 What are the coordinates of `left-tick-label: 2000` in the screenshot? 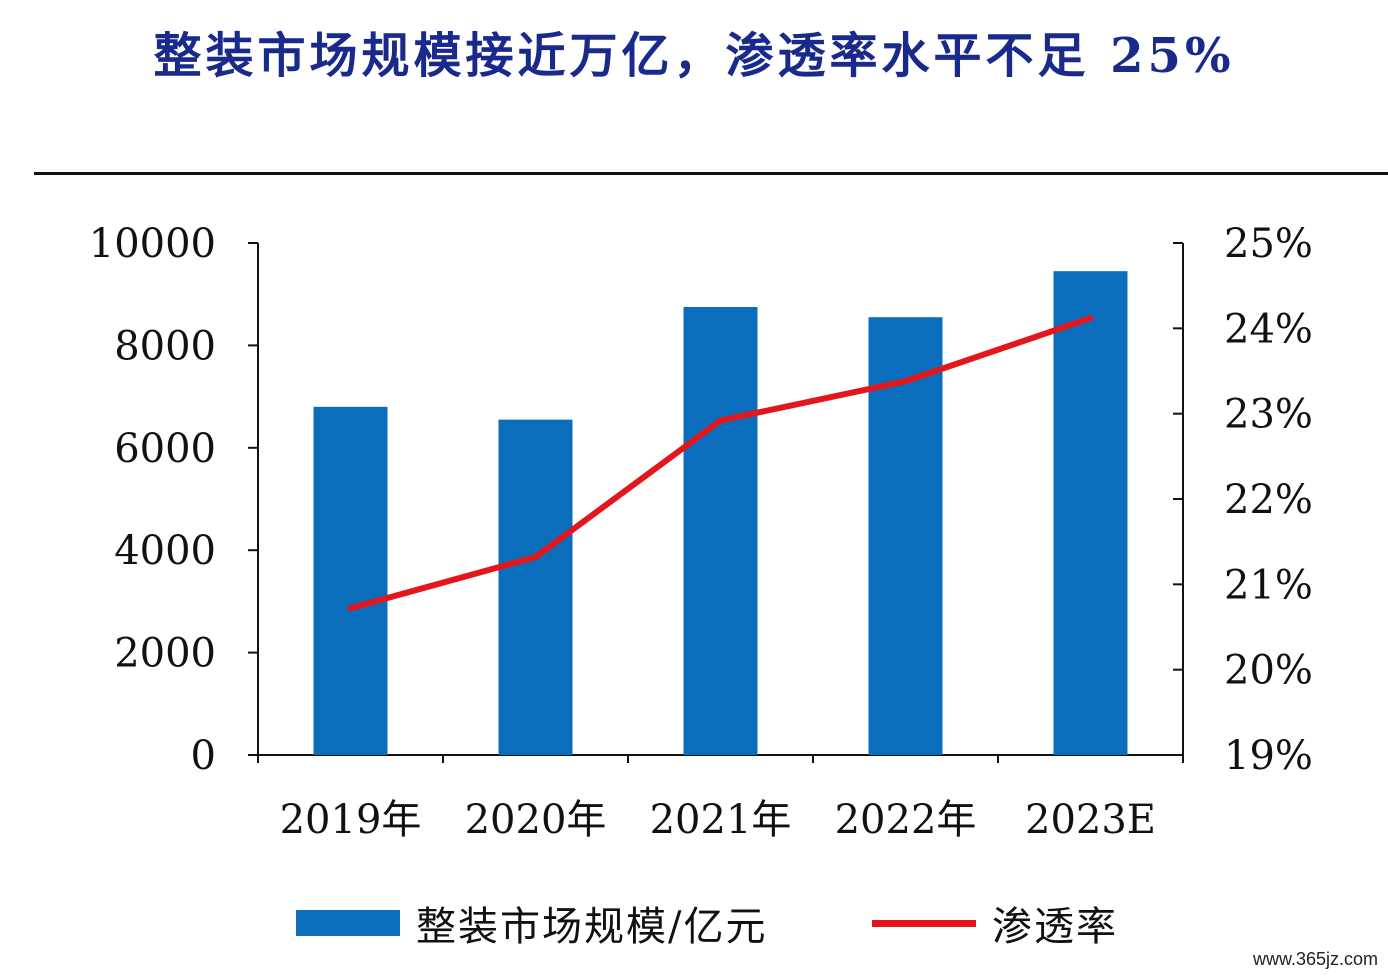 It's located at (165, 654).